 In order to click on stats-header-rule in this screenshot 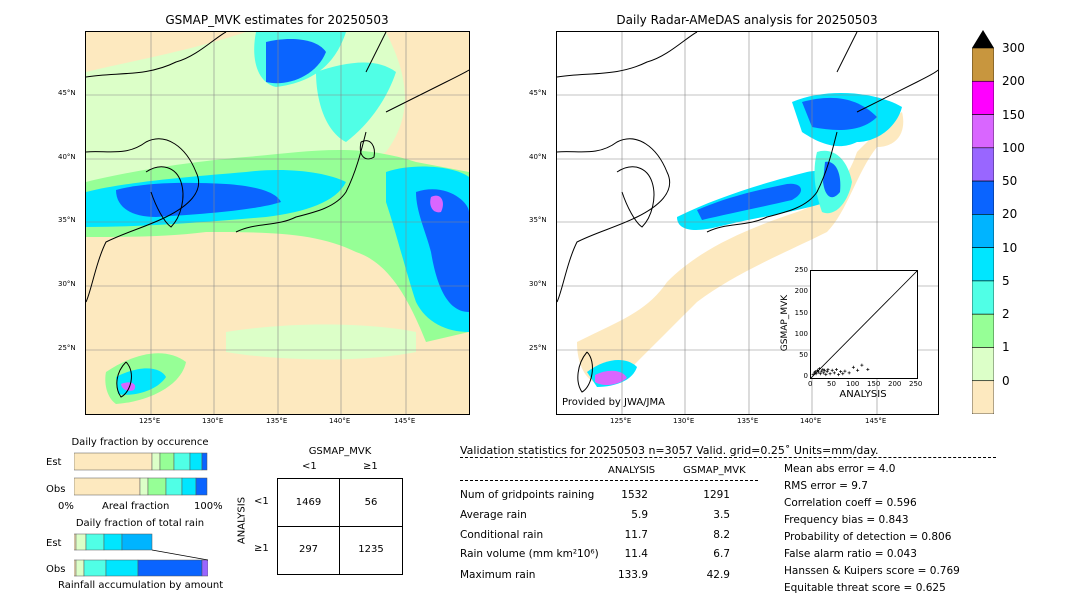, I will do `click(728, 457)`.